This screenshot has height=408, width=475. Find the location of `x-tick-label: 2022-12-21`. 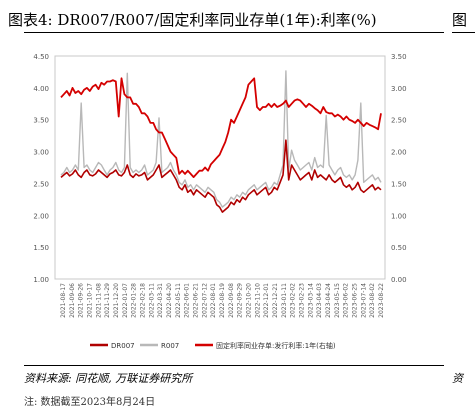

x-tick-label: 2022-12-21 is located at coordinates (275, 300).